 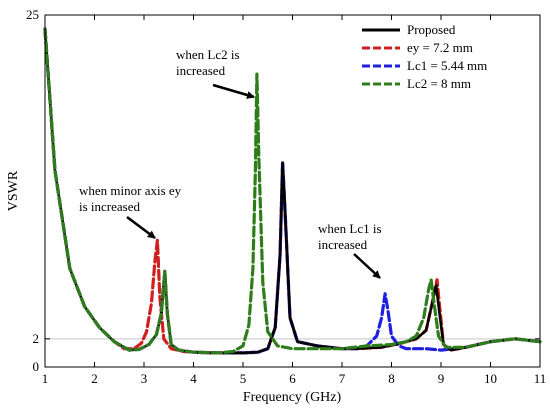 I want to click on annotation-ey-line2: is increased, so click(x=110, y=206).